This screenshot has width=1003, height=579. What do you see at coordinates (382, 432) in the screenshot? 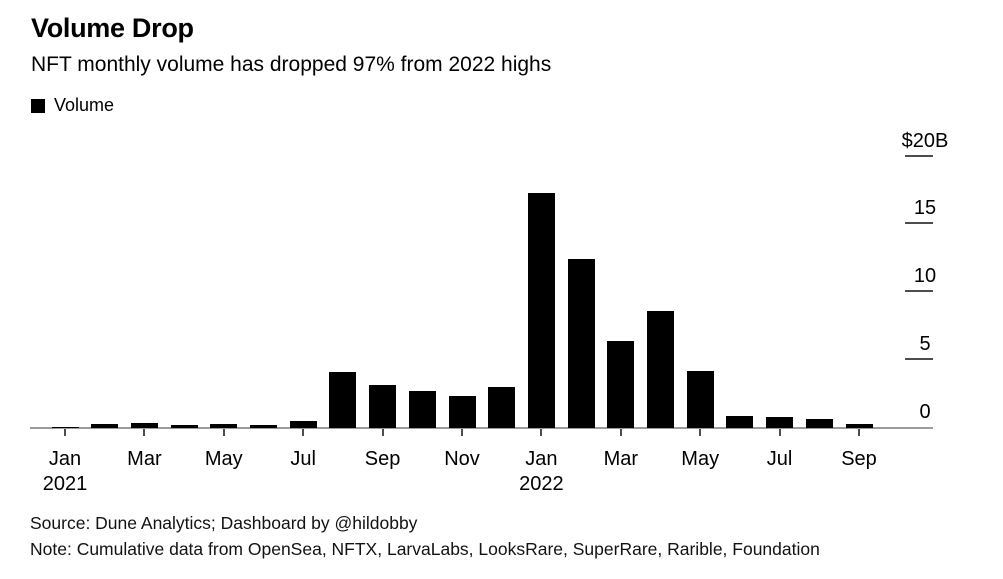
I see `x-axis-tick-sep-2021` at bounding box center [382, 432].